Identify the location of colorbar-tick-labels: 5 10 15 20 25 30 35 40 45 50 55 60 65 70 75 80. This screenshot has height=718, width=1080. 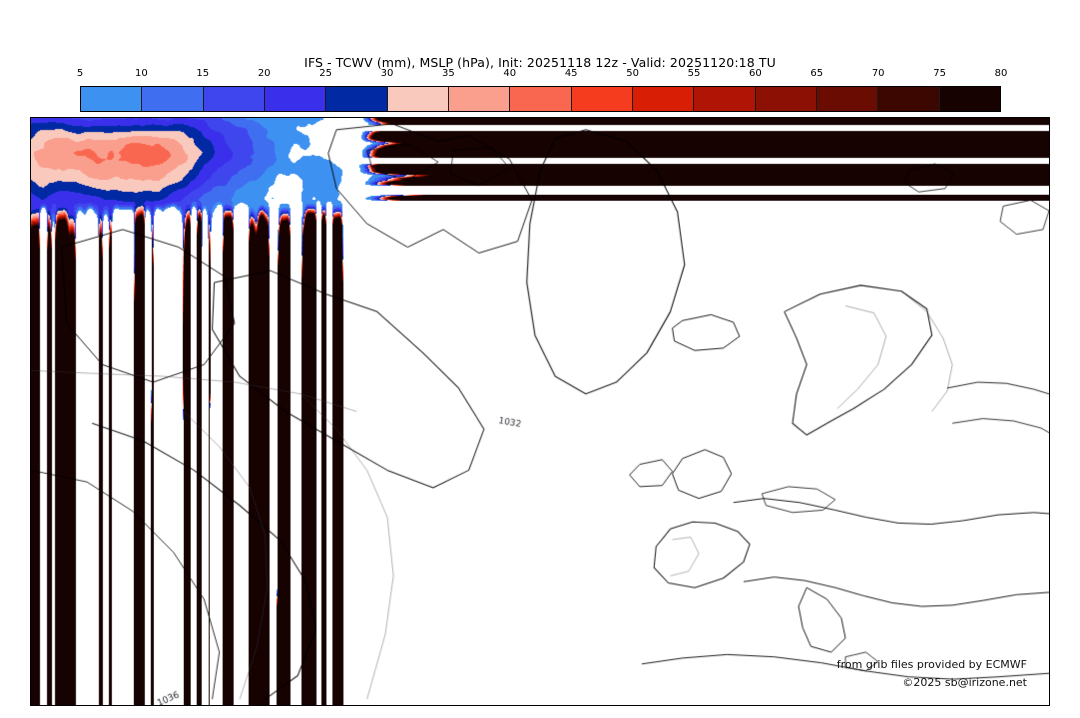
(542, 77).